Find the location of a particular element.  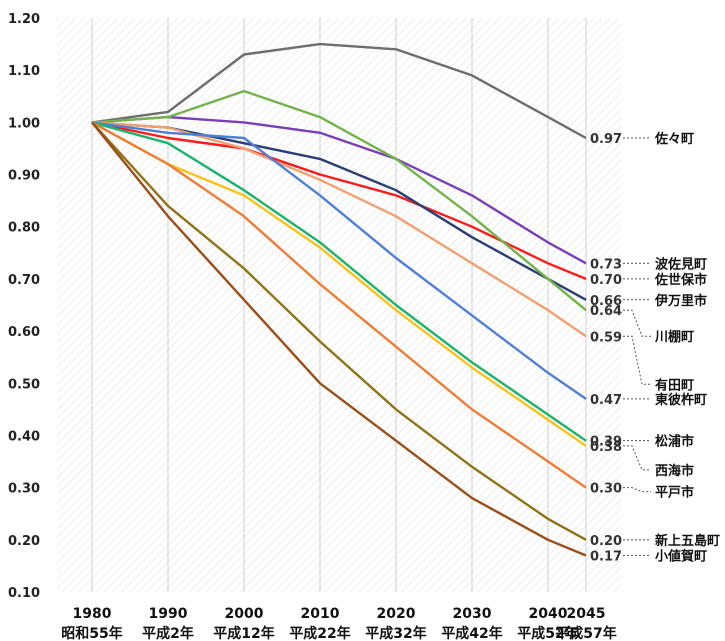

x-era-label: 平成32年 is located at coordinates (395, 633).